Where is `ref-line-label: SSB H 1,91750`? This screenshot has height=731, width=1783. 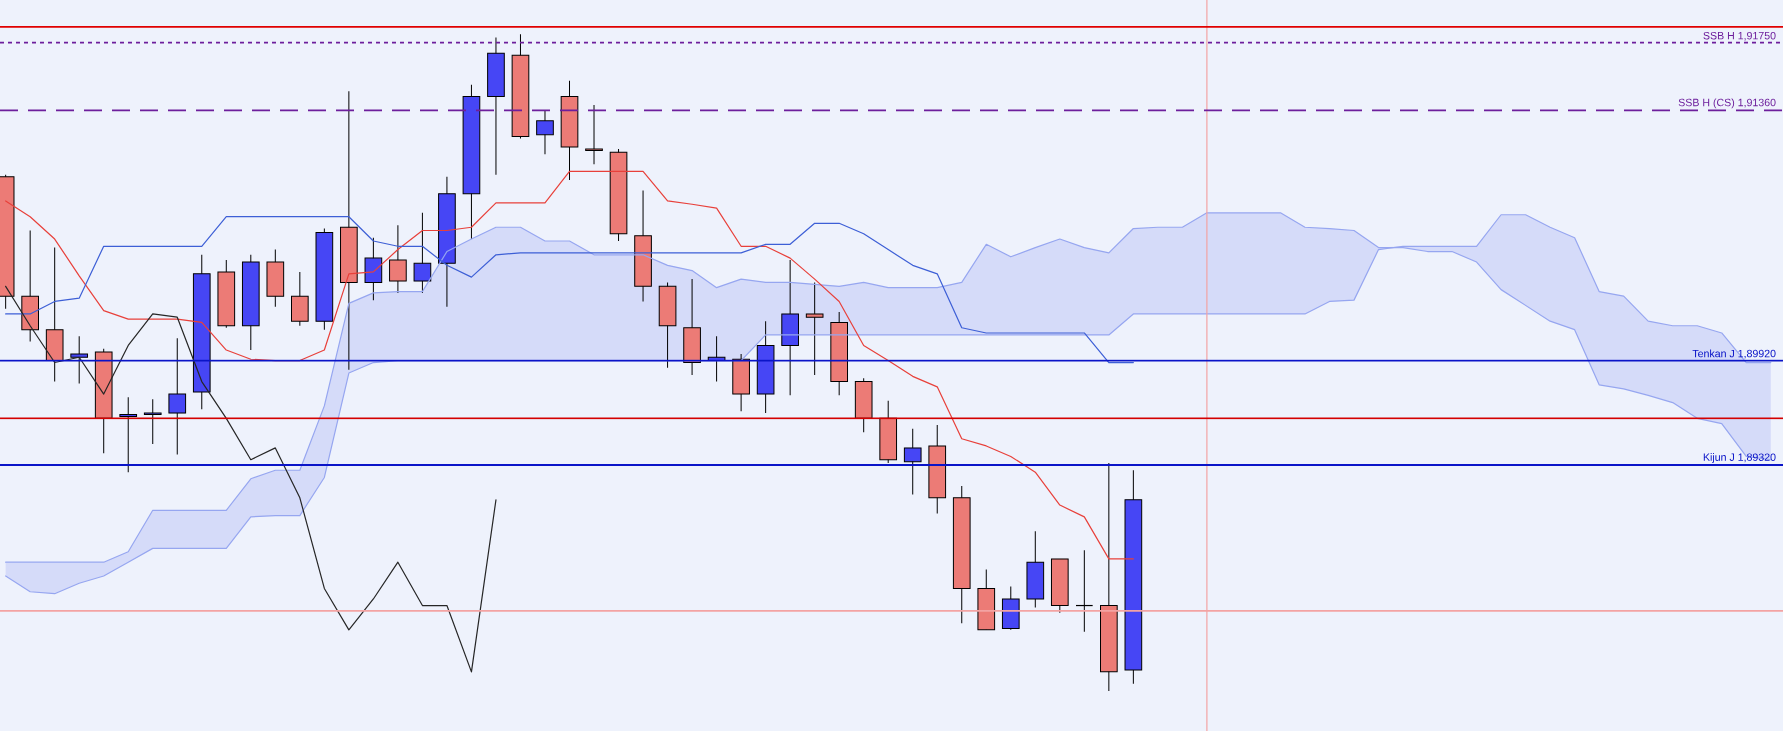
ref-line-label: SSB H 1,91750 is located at coordinates (1739, 36).